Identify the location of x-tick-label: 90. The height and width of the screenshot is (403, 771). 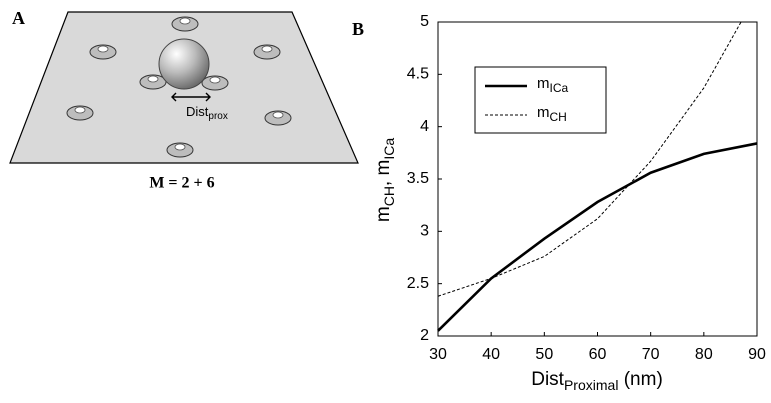
(757, 354).